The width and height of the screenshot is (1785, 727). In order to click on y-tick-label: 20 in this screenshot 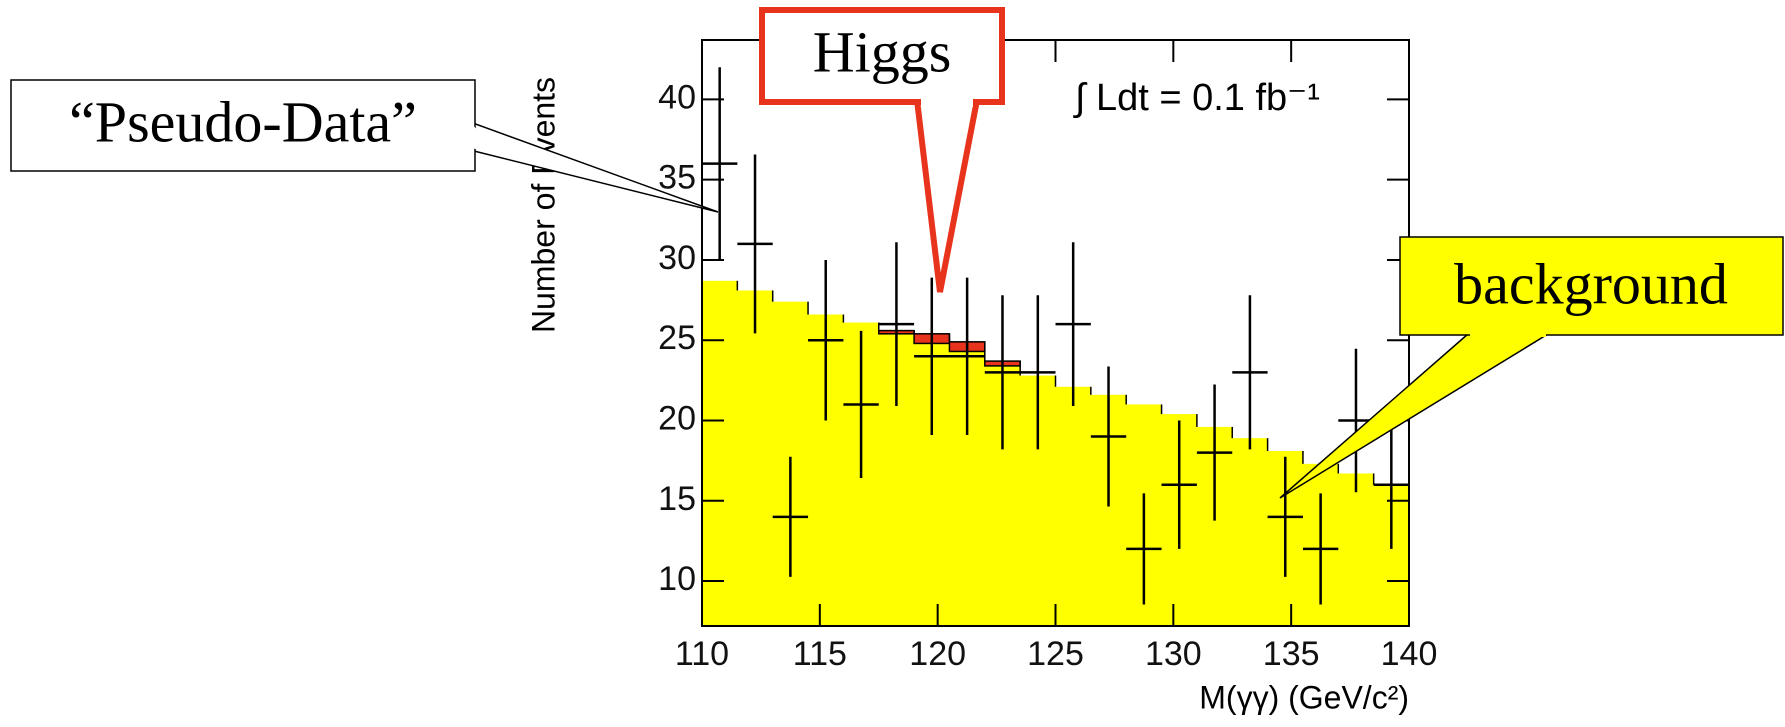, I will do `click(677, 418)`.